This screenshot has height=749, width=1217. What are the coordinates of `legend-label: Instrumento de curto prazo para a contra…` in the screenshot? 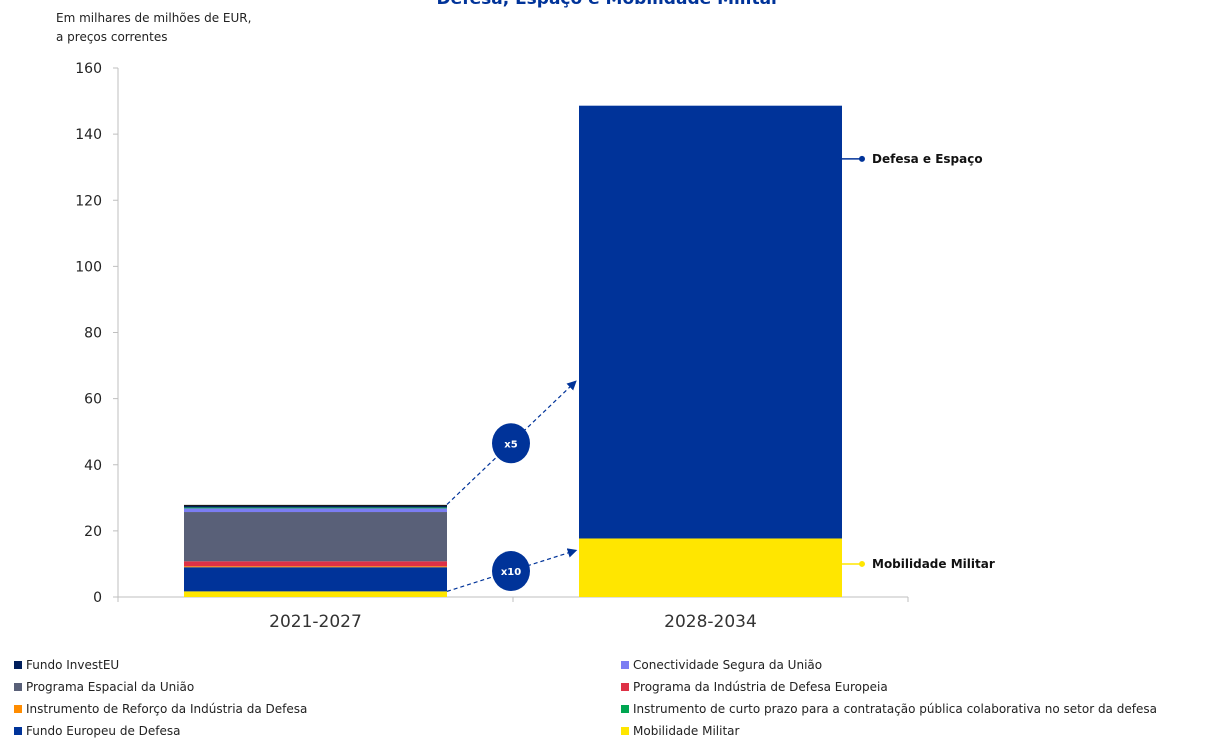 It's located at (895, 709).